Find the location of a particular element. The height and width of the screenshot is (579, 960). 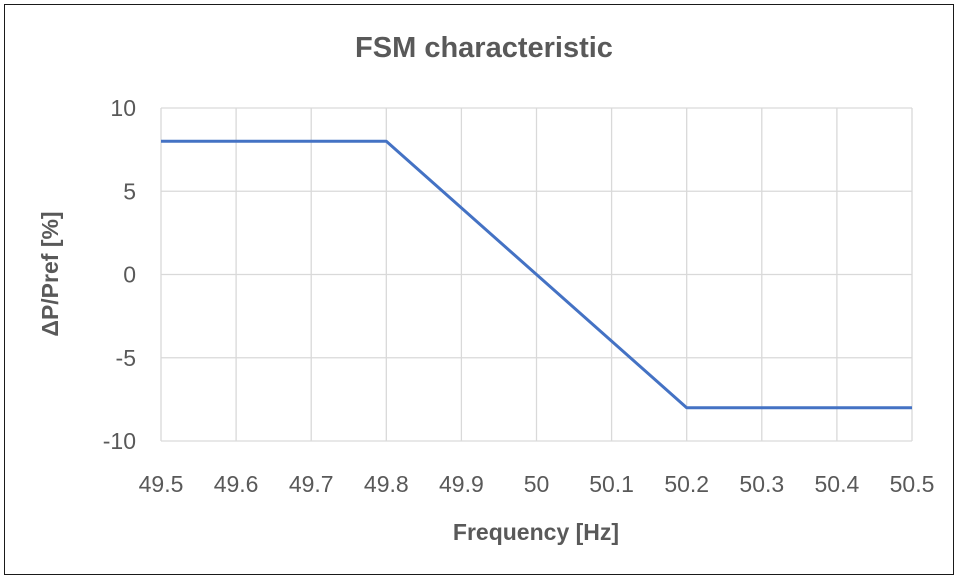

x-tick-label: 49.9 is located at coordinates (461, 484).